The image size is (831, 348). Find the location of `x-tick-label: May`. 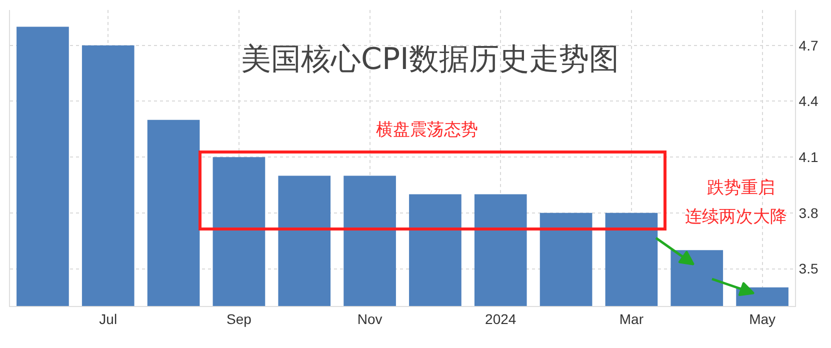

x-tick-label: May is located at coordinates (762, 318).